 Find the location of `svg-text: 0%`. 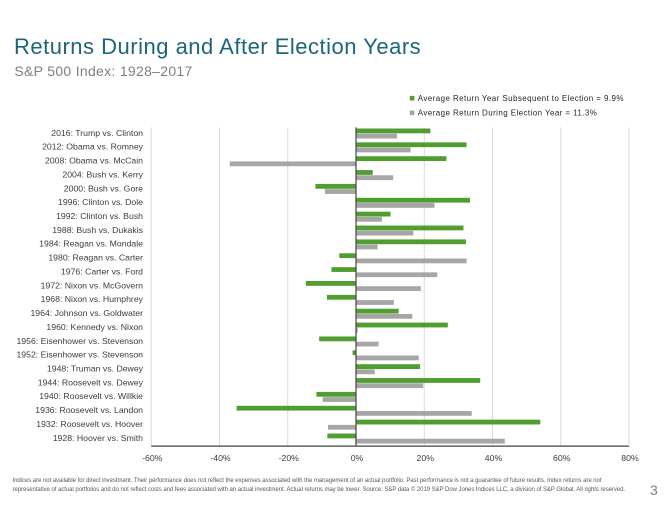

svg-text: 0% is located at coordinates (357, 458).